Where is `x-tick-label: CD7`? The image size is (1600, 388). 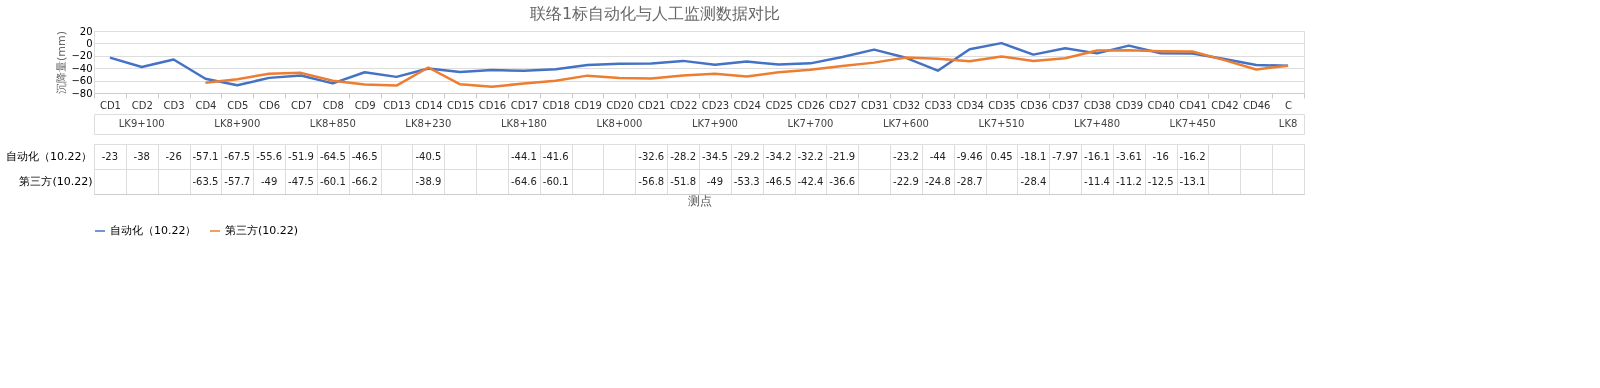
x-tick-label: CD7 is located at coordinates (301, 105).